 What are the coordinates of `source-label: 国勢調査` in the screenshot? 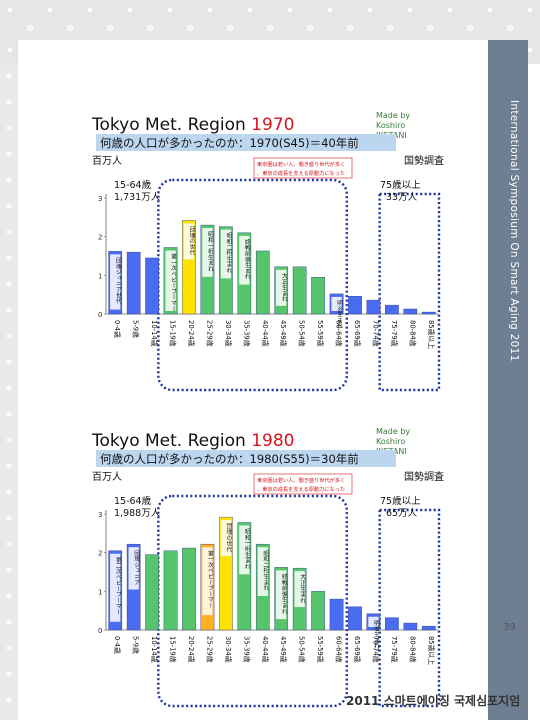 It's located at (424, 160).